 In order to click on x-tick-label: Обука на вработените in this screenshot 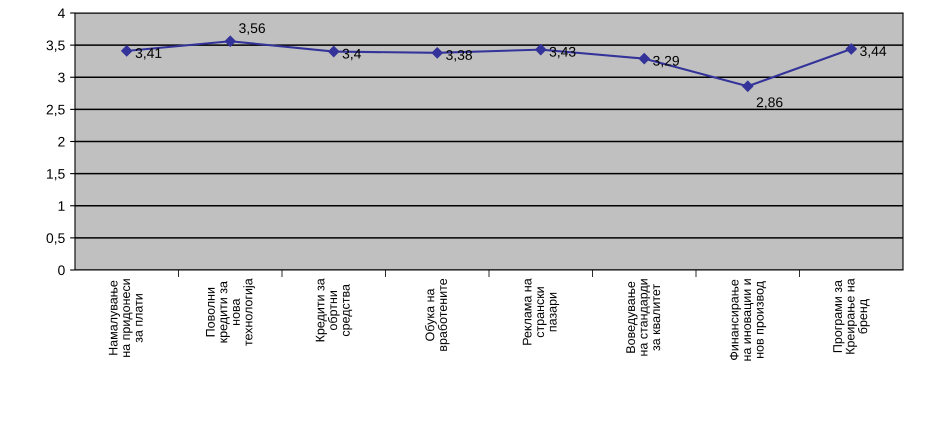, I will do `click(437, 314)`.